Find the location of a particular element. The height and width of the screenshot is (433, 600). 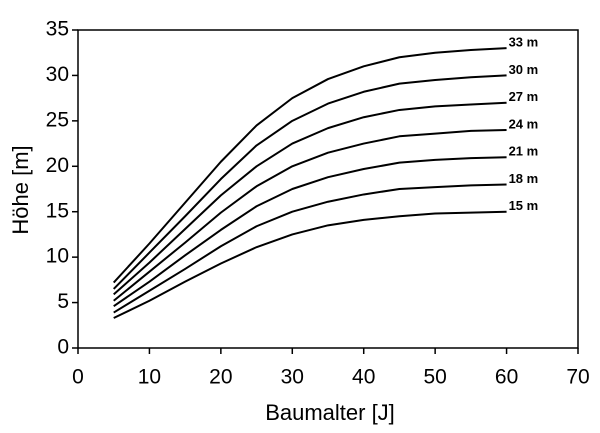

series-label: 21 m is located at coordinates (524, 151).